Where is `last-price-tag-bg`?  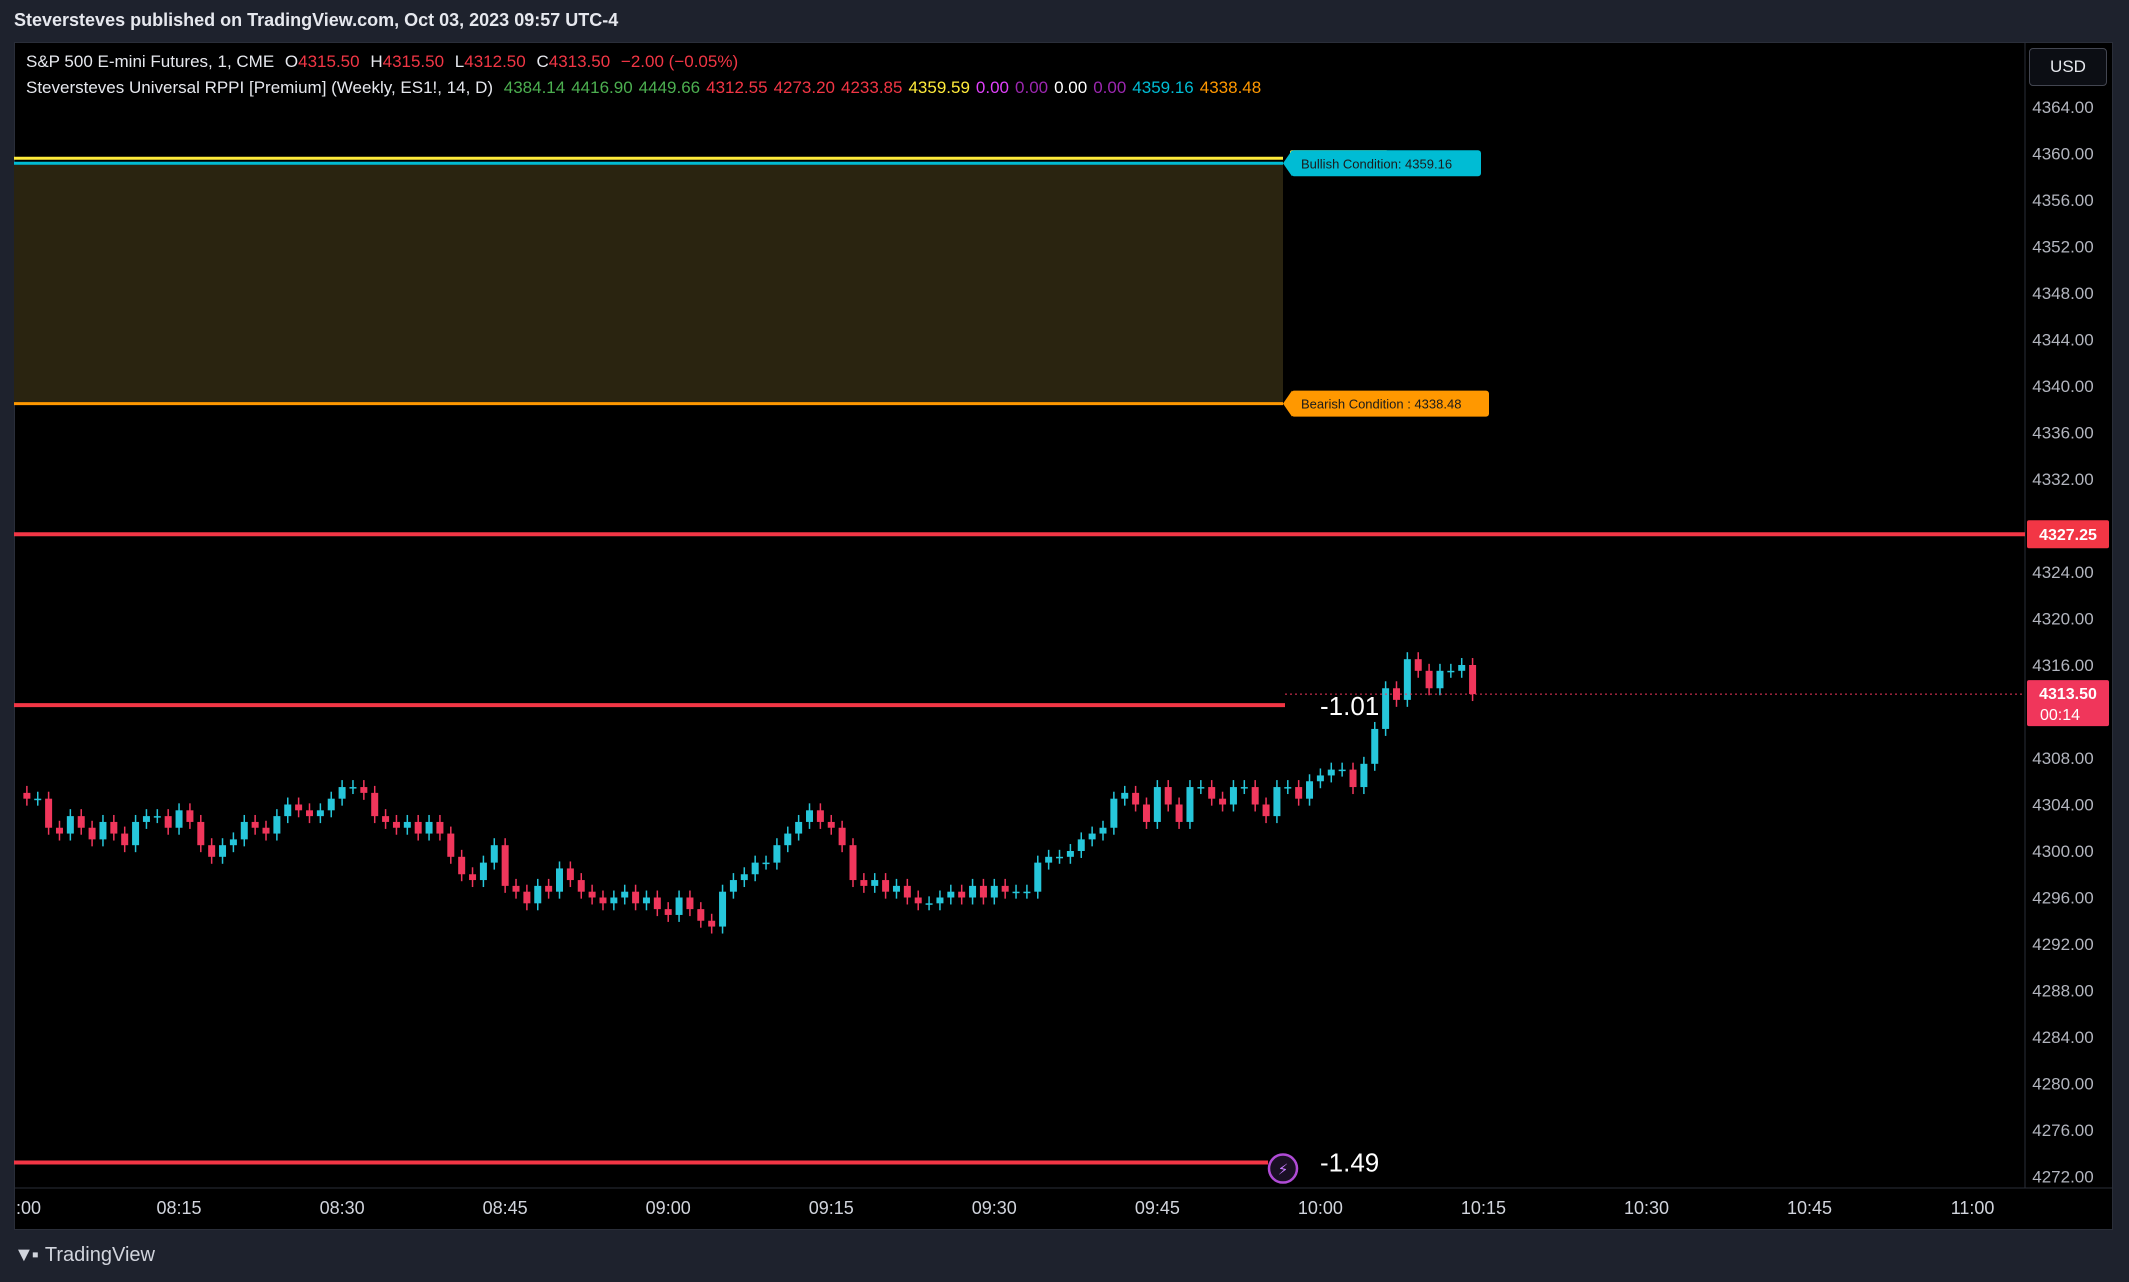 last-price-tag-bg is located at coordinates (2068, 703).